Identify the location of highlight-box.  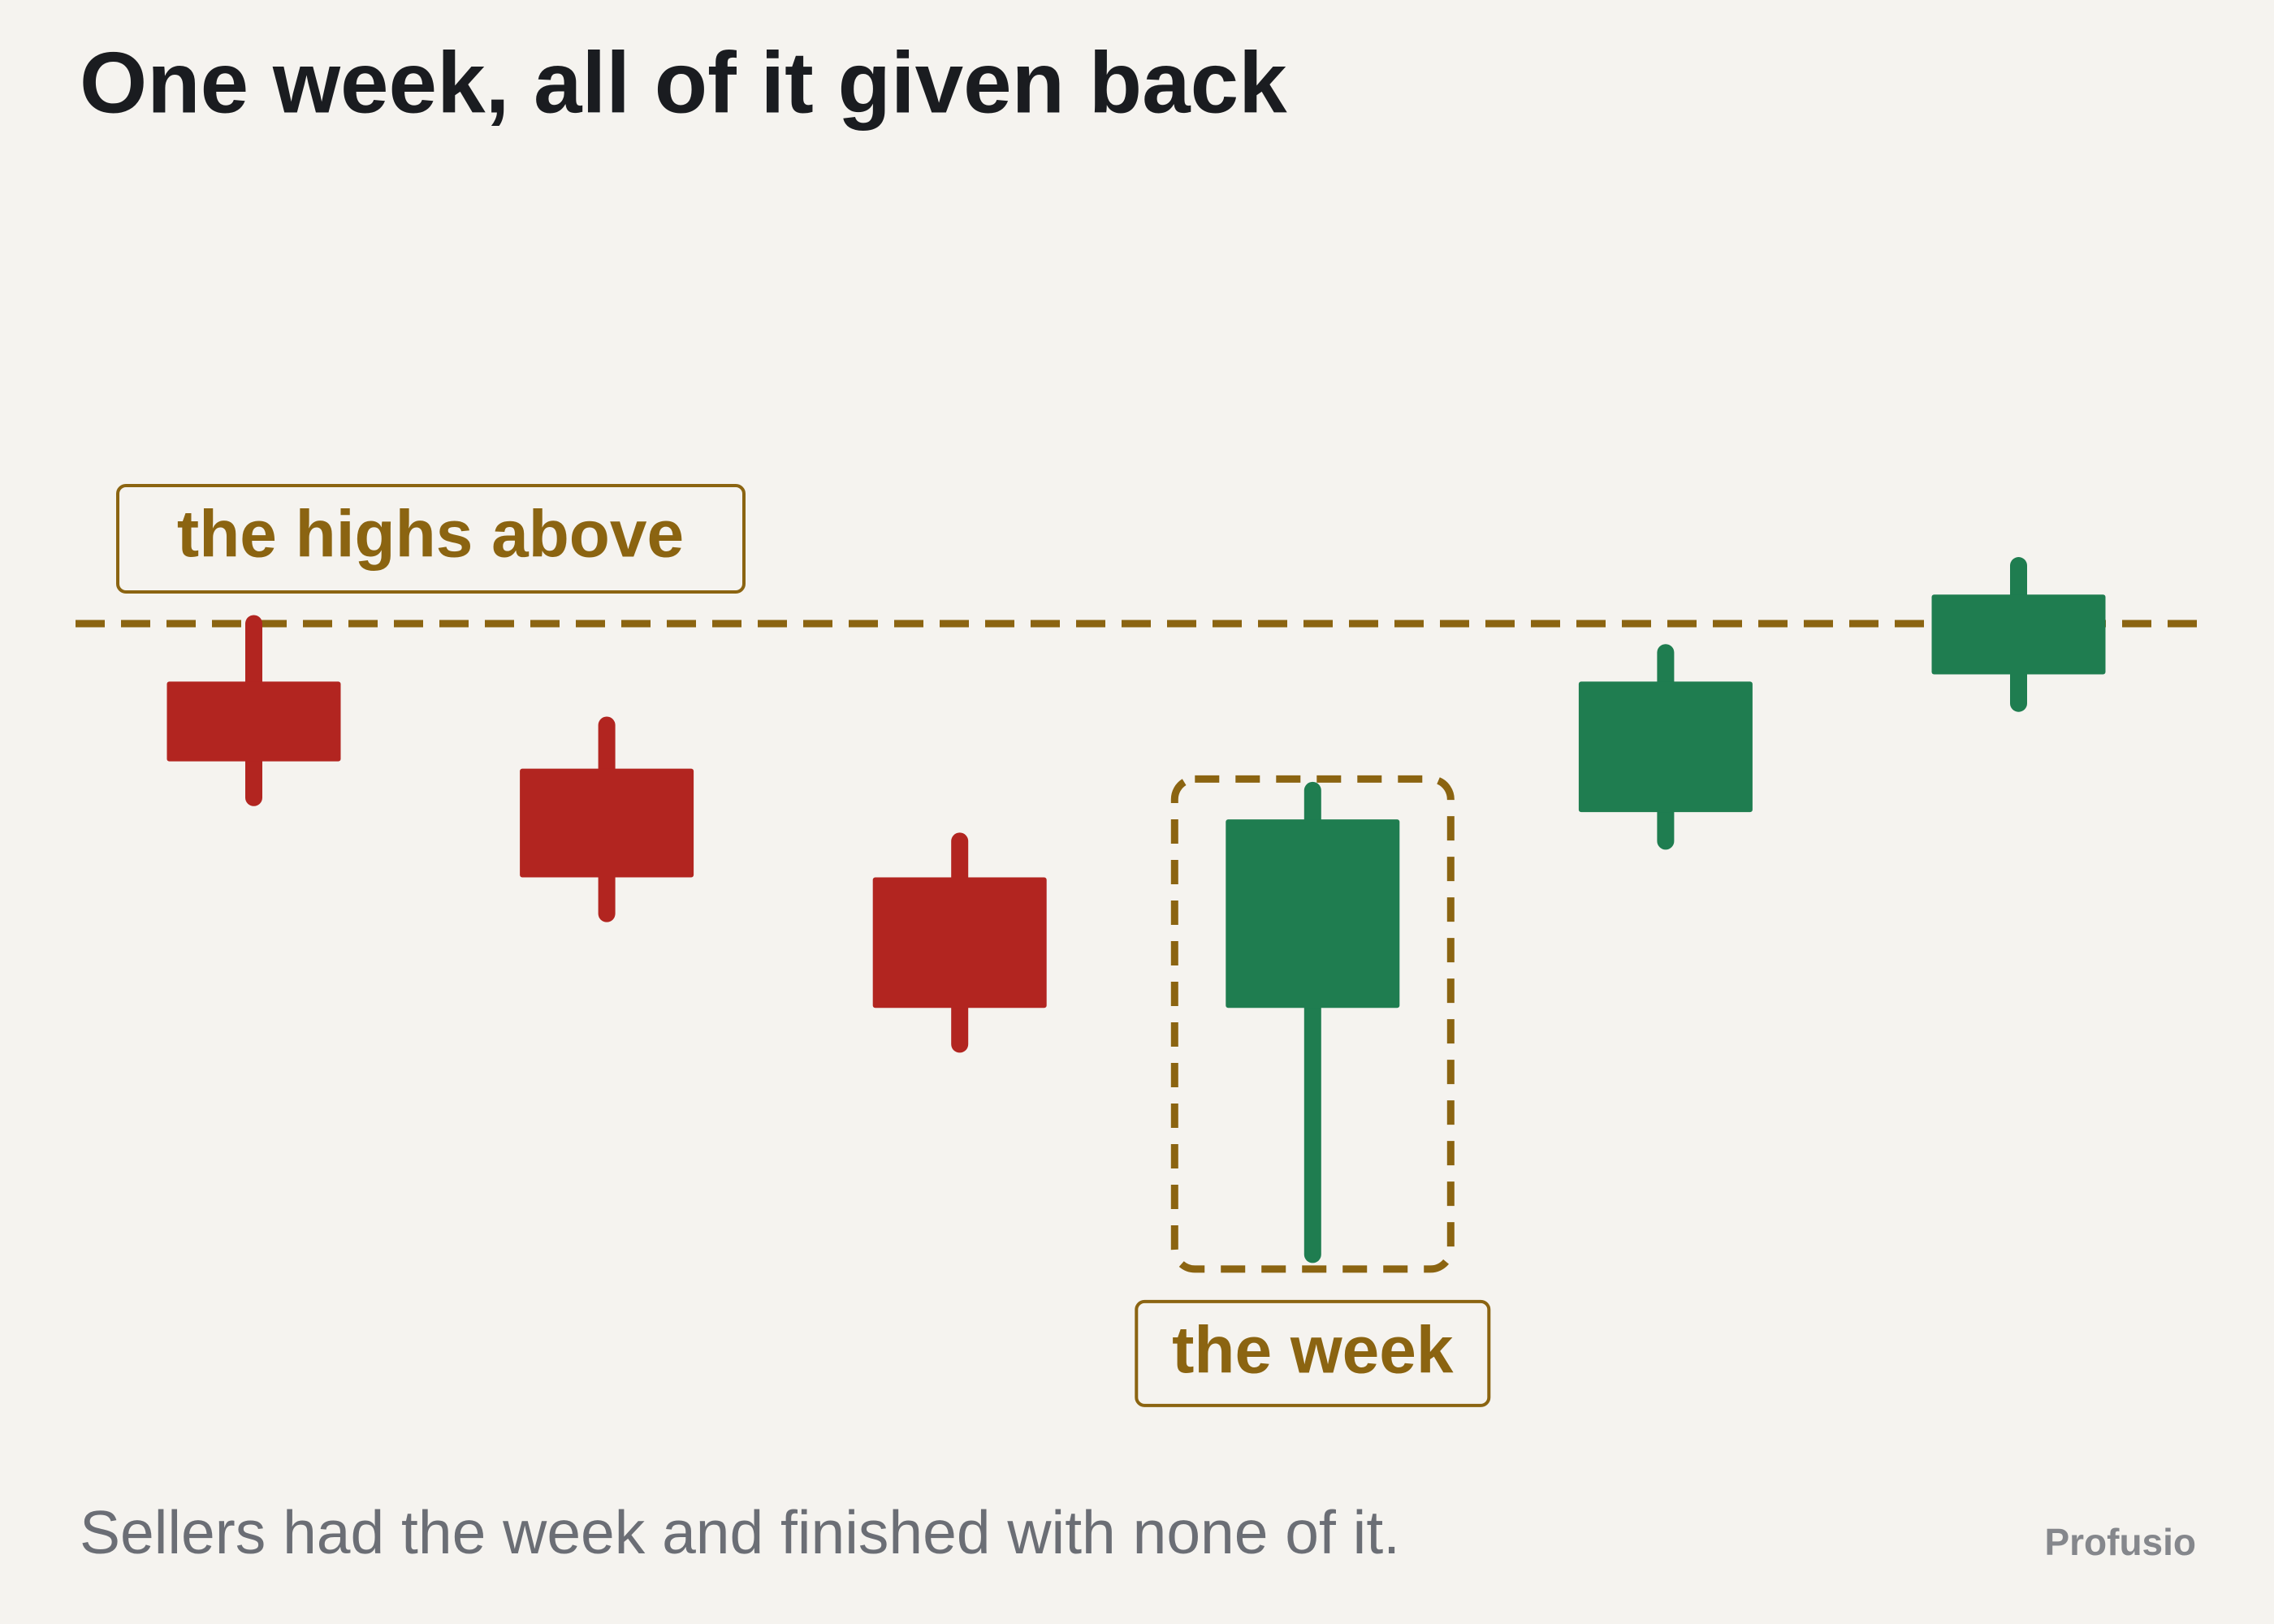
(1312, 1024).